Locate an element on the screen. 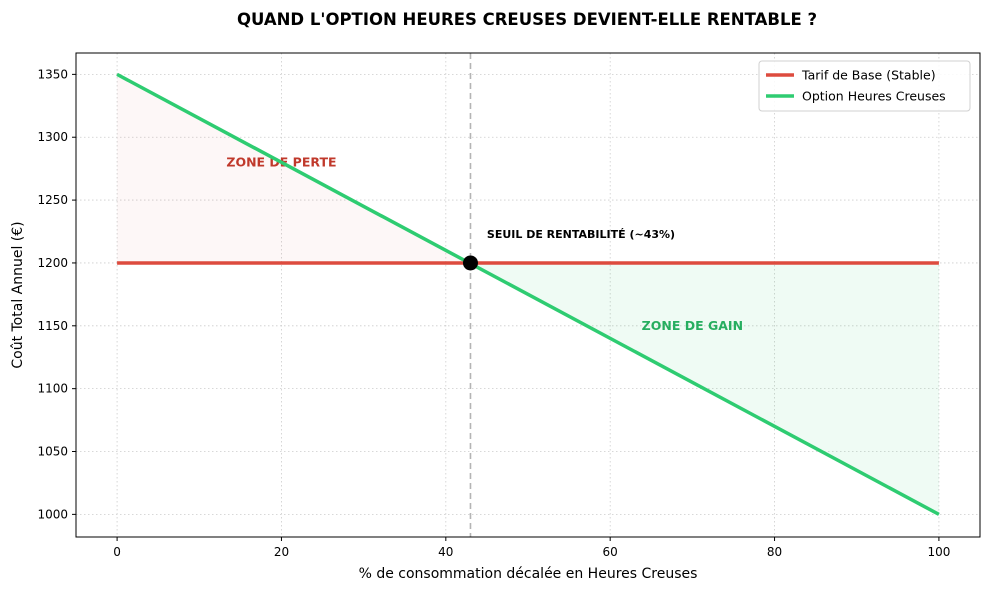  x-tick-label: 60 is located at coordinates (610, 552).